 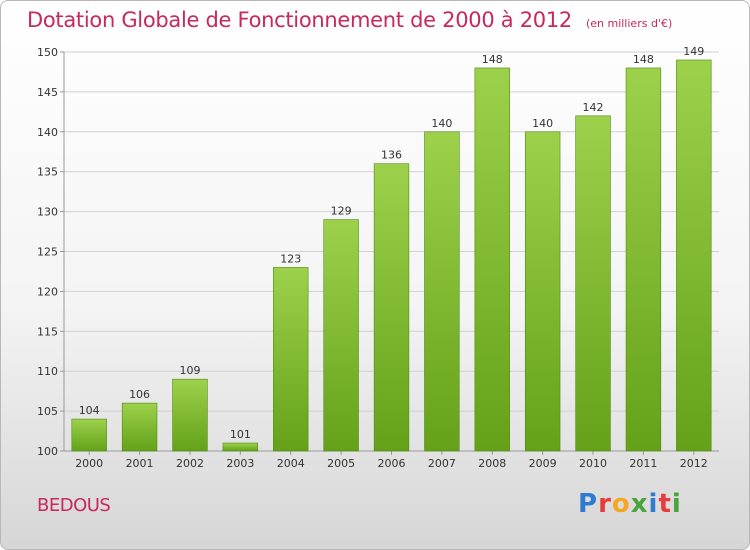 I want to click on commune-name: BEDOUS, so click(x=74, y=505).